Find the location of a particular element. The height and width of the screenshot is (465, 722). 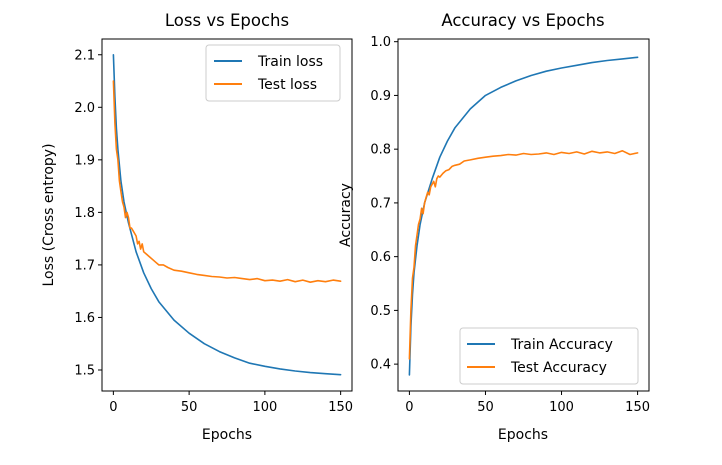

legend: Train loss Test loss is located at coordinates (273, 73).